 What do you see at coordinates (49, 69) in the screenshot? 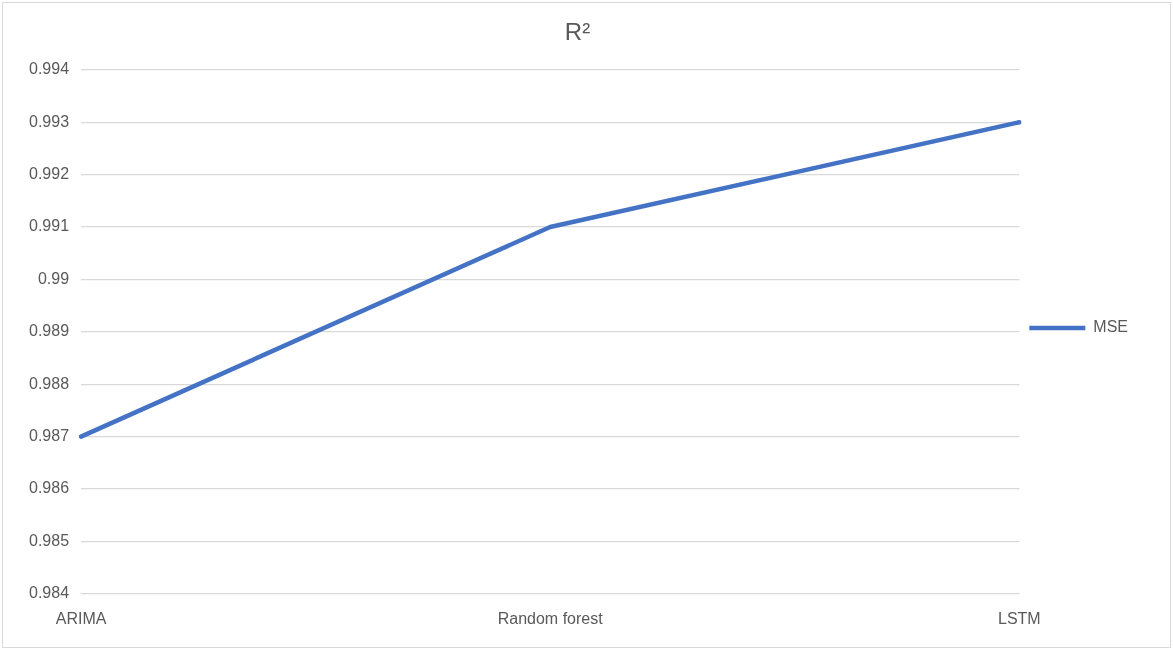
I see `y-tick-label: 0.994` at bounding box center [49, 69].